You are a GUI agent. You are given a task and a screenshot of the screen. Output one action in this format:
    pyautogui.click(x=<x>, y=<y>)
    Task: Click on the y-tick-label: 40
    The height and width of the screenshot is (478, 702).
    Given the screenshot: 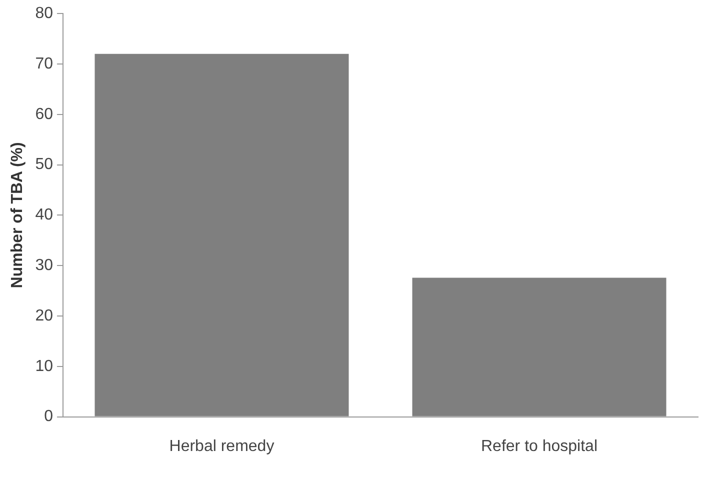 What is the action you would take?
    pyautogui.click(x=44, y=215)
    